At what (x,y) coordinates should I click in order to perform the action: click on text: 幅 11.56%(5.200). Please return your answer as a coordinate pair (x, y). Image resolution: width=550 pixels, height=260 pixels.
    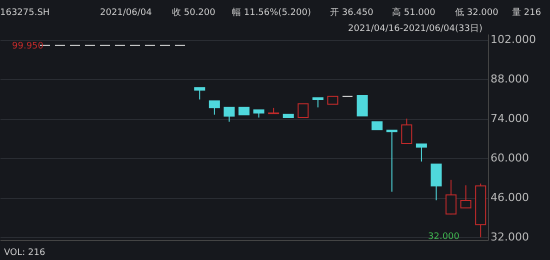
    Looking at the image, I should click on (271, 12).